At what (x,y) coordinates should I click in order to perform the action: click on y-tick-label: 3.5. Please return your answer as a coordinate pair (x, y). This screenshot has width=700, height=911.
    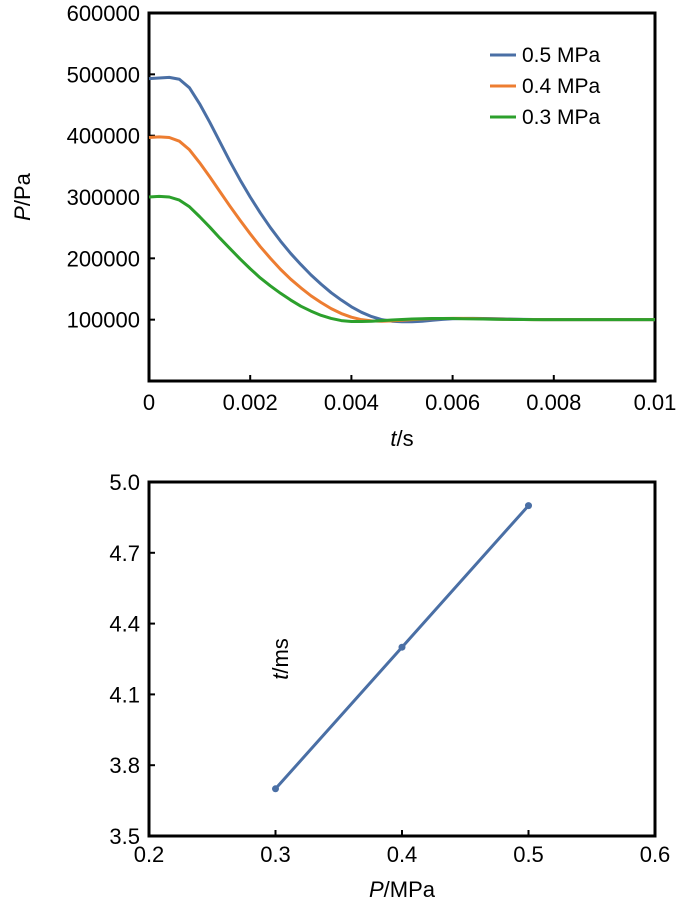
    Looking at the image, I should click on (124, 836).